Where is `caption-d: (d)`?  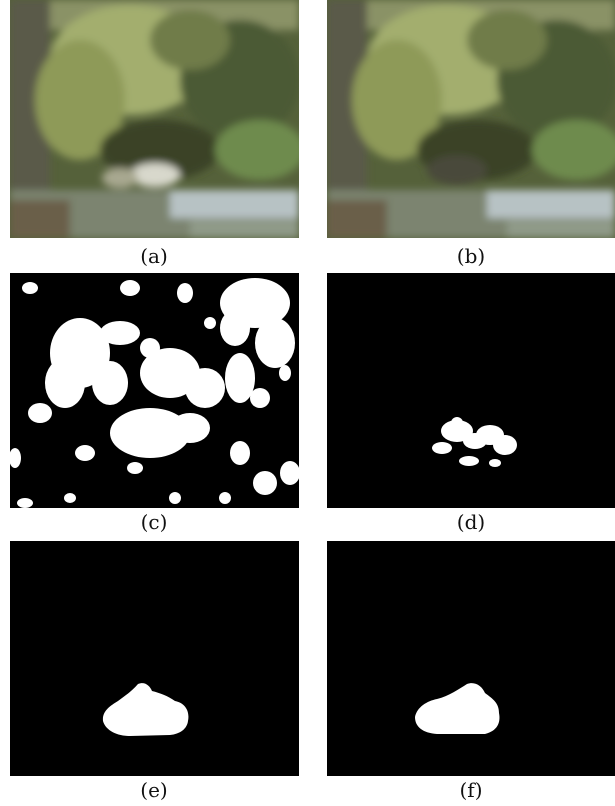 caption-d: (d) is located at coordinates (471, 522).